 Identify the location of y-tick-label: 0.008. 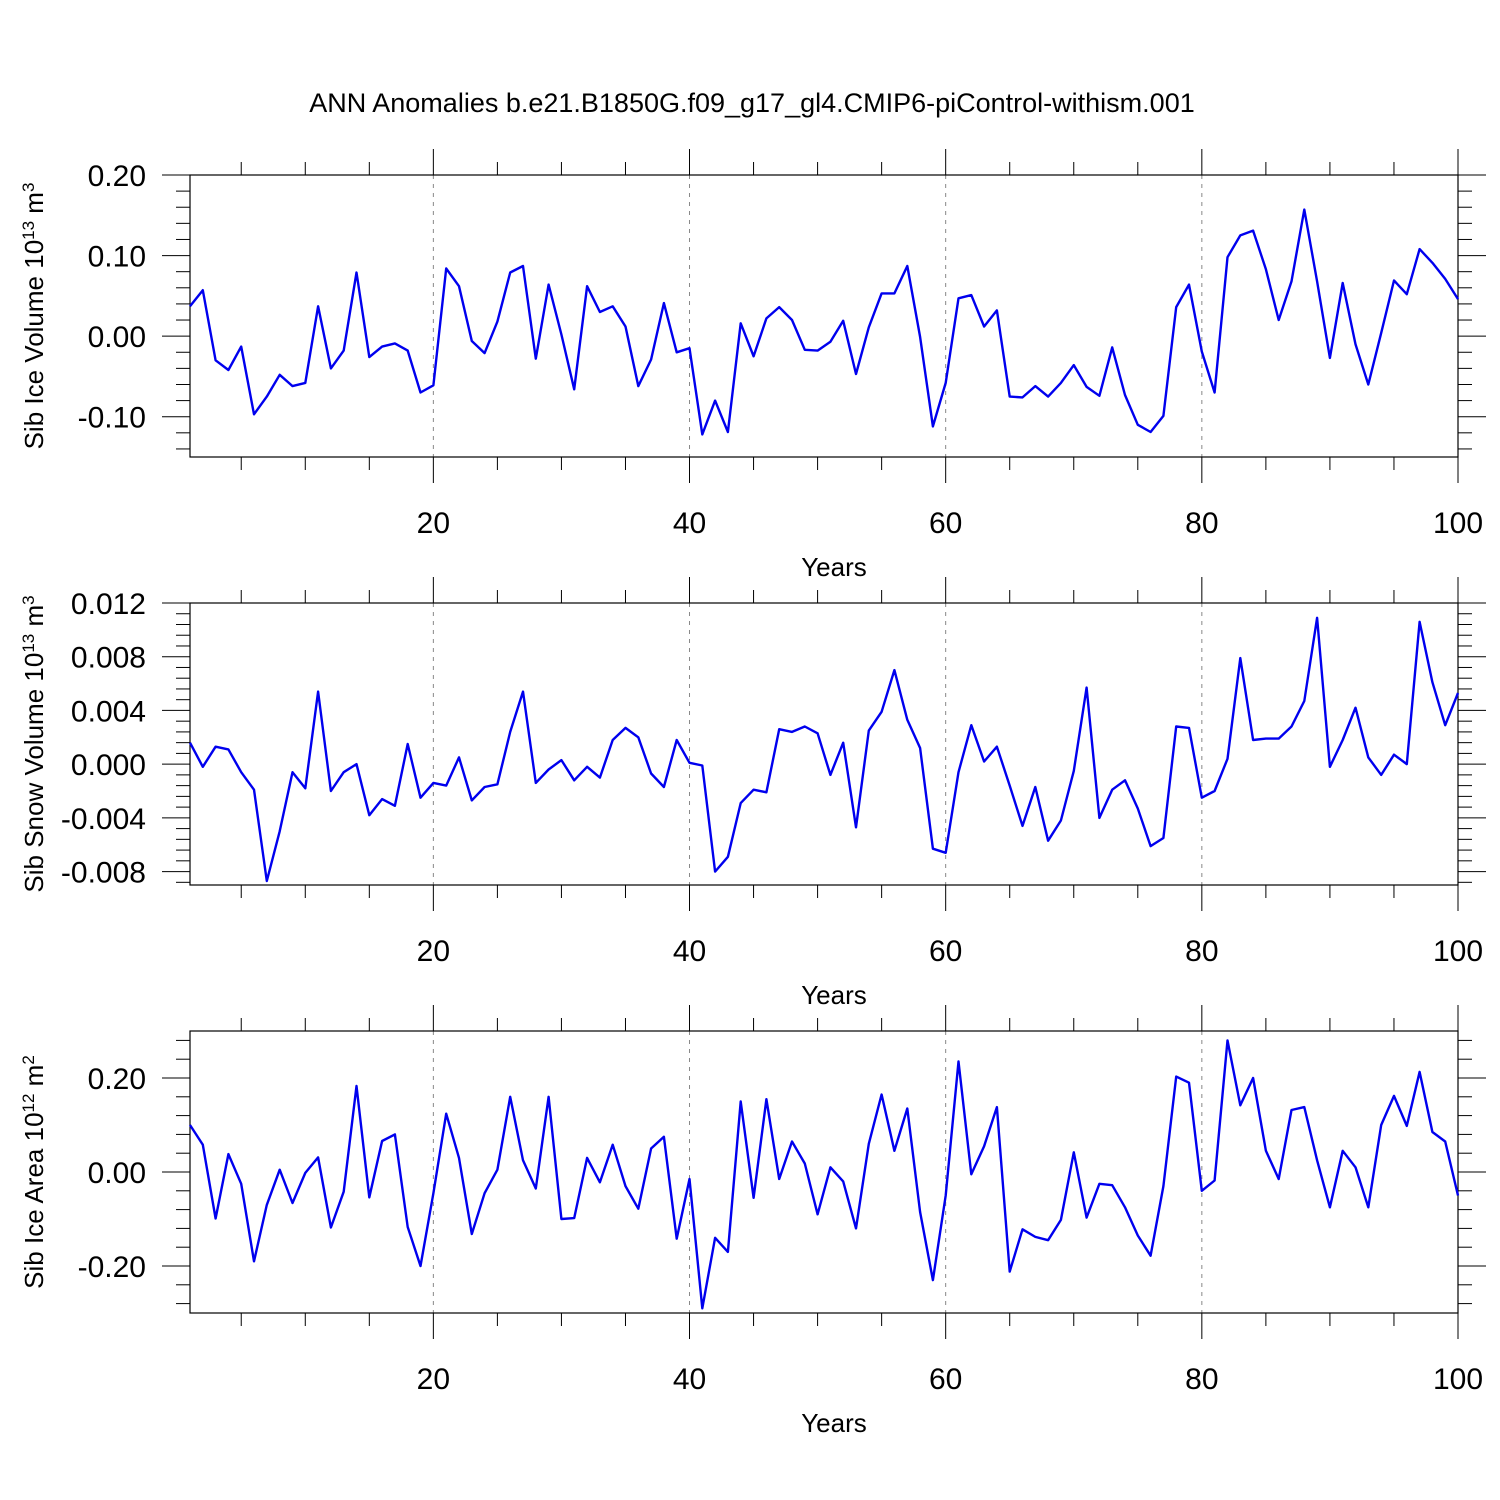
(108, 658).